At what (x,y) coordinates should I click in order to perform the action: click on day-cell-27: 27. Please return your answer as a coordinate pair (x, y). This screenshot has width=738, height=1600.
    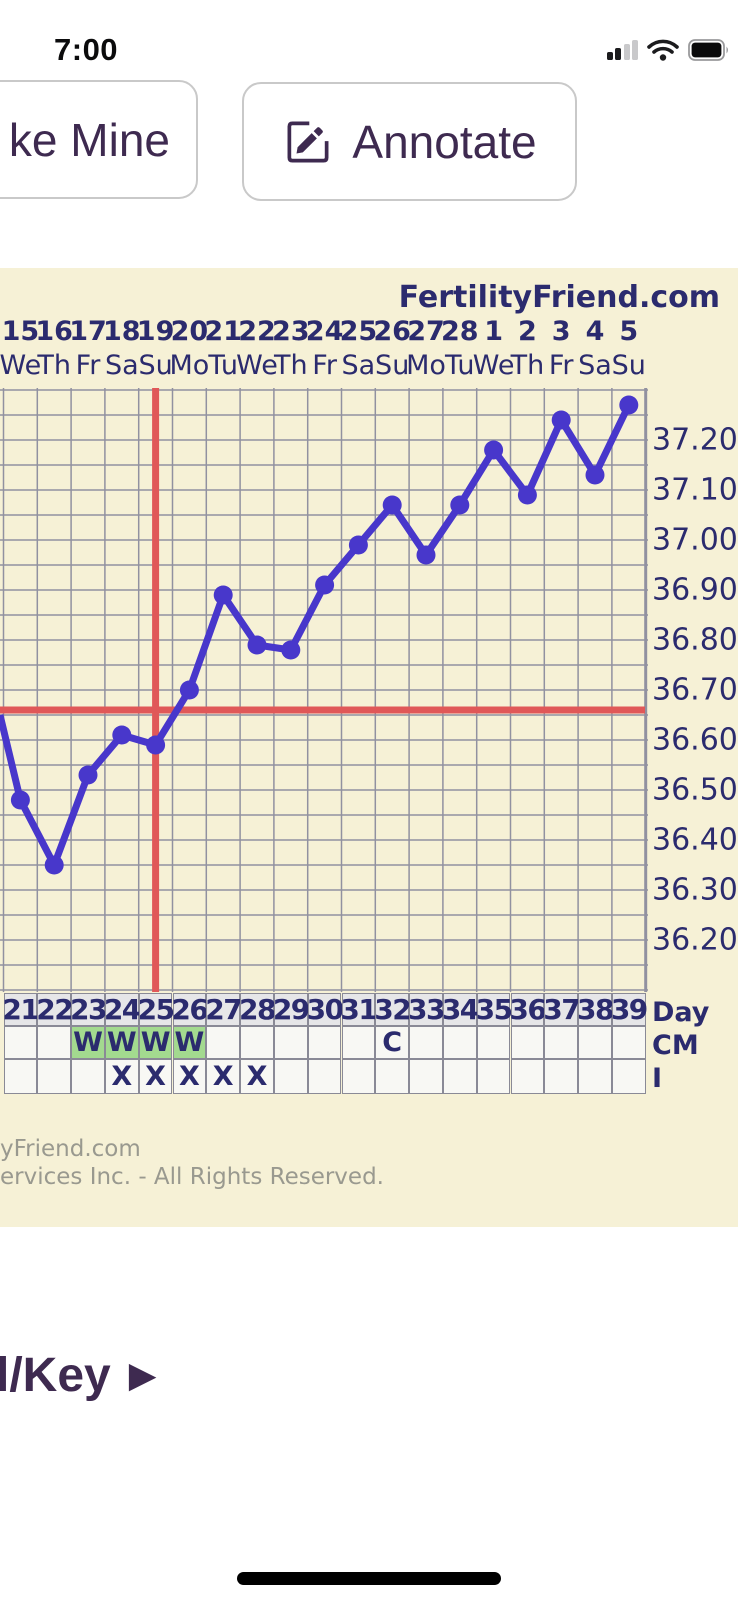
    Looking at the image, I should click on (224, 1009).